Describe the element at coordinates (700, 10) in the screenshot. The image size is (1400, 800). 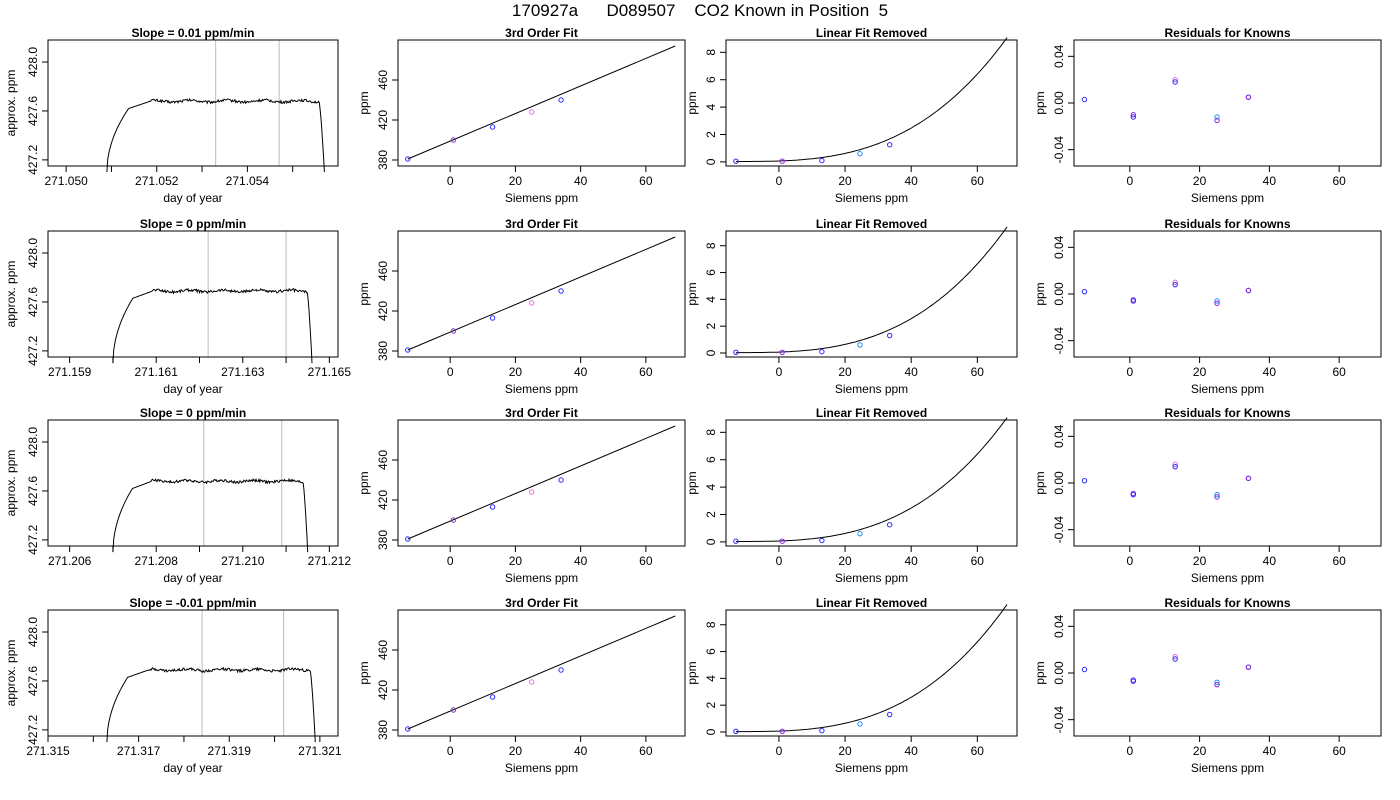
I see `figure-title: 170927a D089507 CO2 Known in Position 5` at that location.